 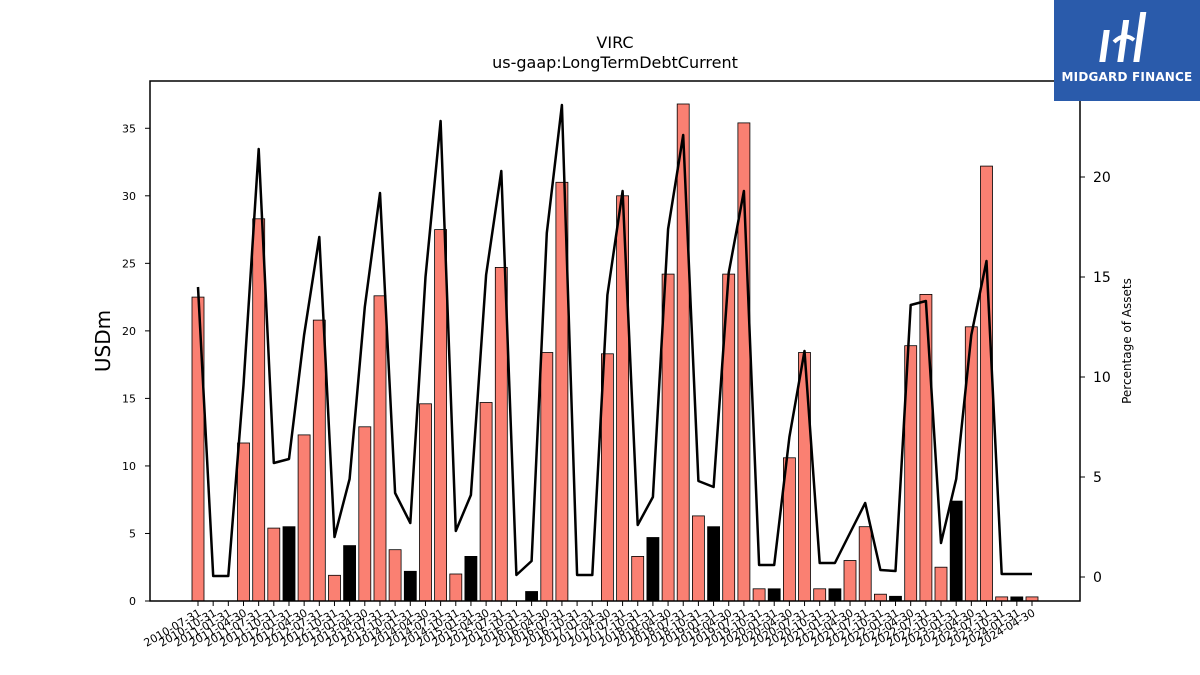 What do you see at coordinates (129, 331) in the screenshot?
I see `y-tick-label: 20` at bounding box center [129, 331].